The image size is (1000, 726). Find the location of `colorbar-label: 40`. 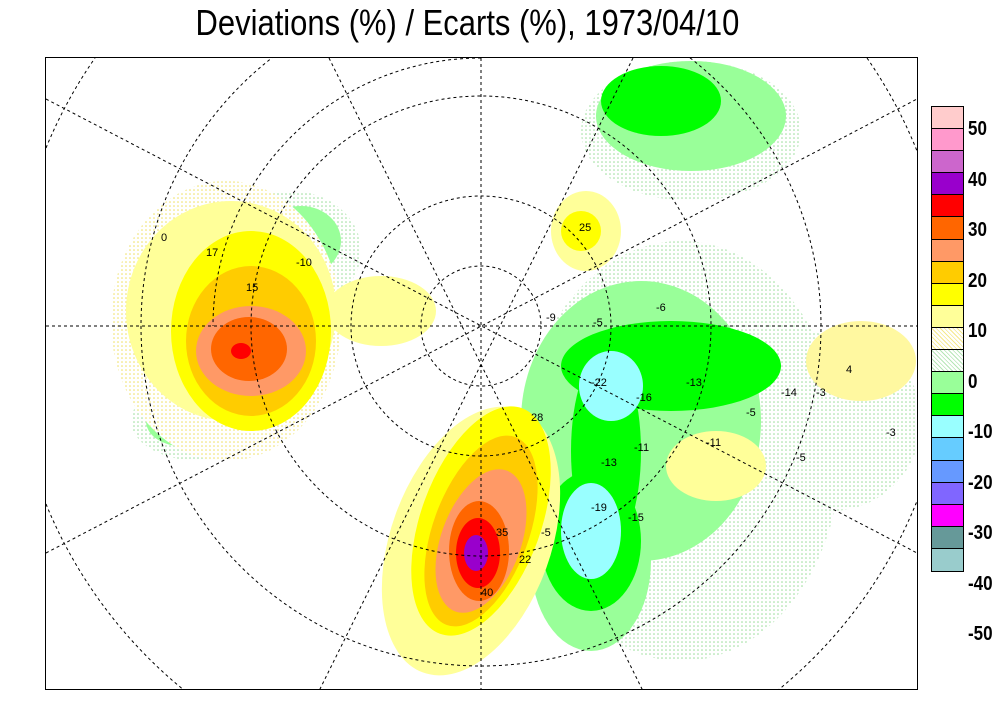

colorbar-label: 40 is located at coordinates (977, 179).